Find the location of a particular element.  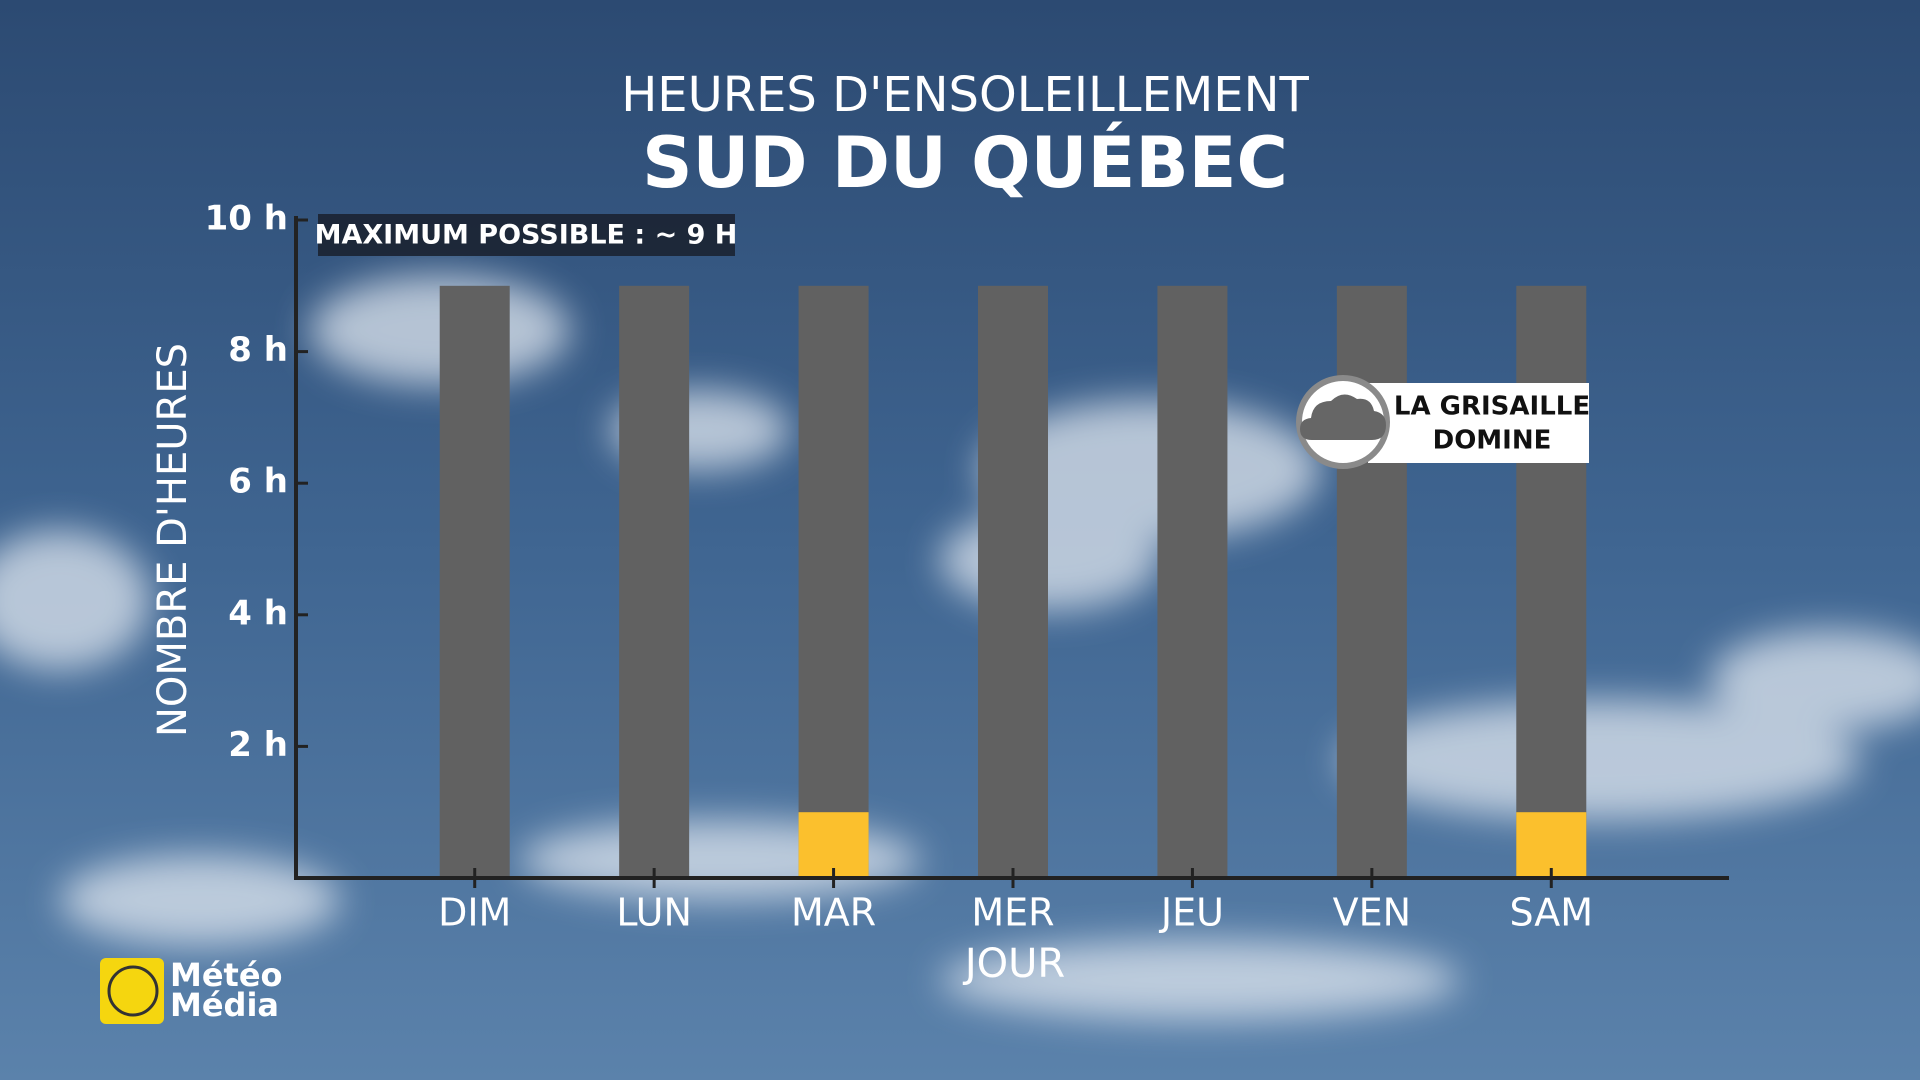

annotation: MAXIMUM POSSIBLE : ~ 9 H is located at coordinates (526, 235).